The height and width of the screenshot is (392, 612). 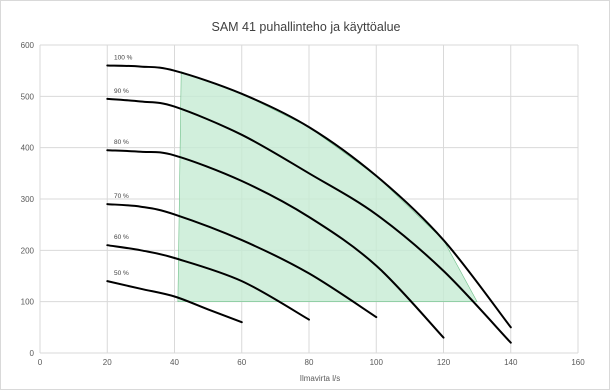 What do you see at coordinates (241, 362) in the screenshot?
I see `x-tick-label: 60` at bounding box center [241, 362].